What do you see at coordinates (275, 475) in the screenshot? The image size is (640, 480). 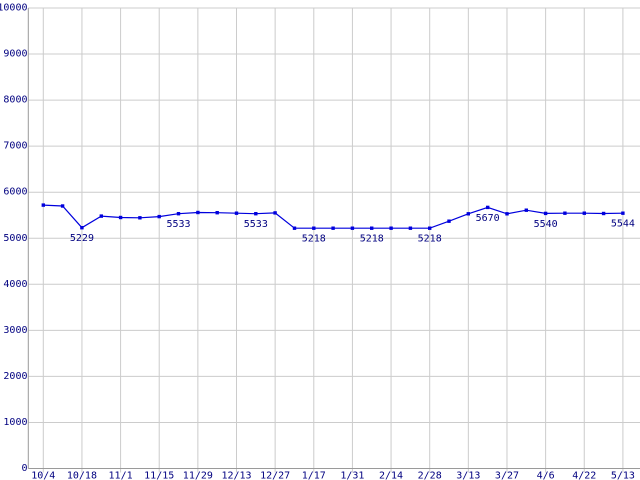 I see `x-axis-tick-label: 12/27` at bounding box center [275, 475].